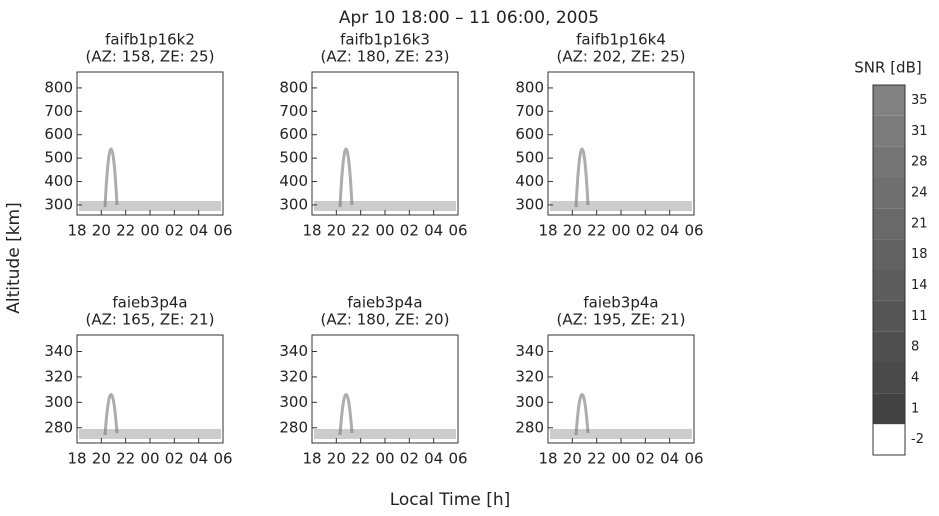 The height and width of the screenshot is (516, 939). Describe the element at coordinates (919, 254) in the screenshot. I see `colorbar-tick-label: 18` at that location.